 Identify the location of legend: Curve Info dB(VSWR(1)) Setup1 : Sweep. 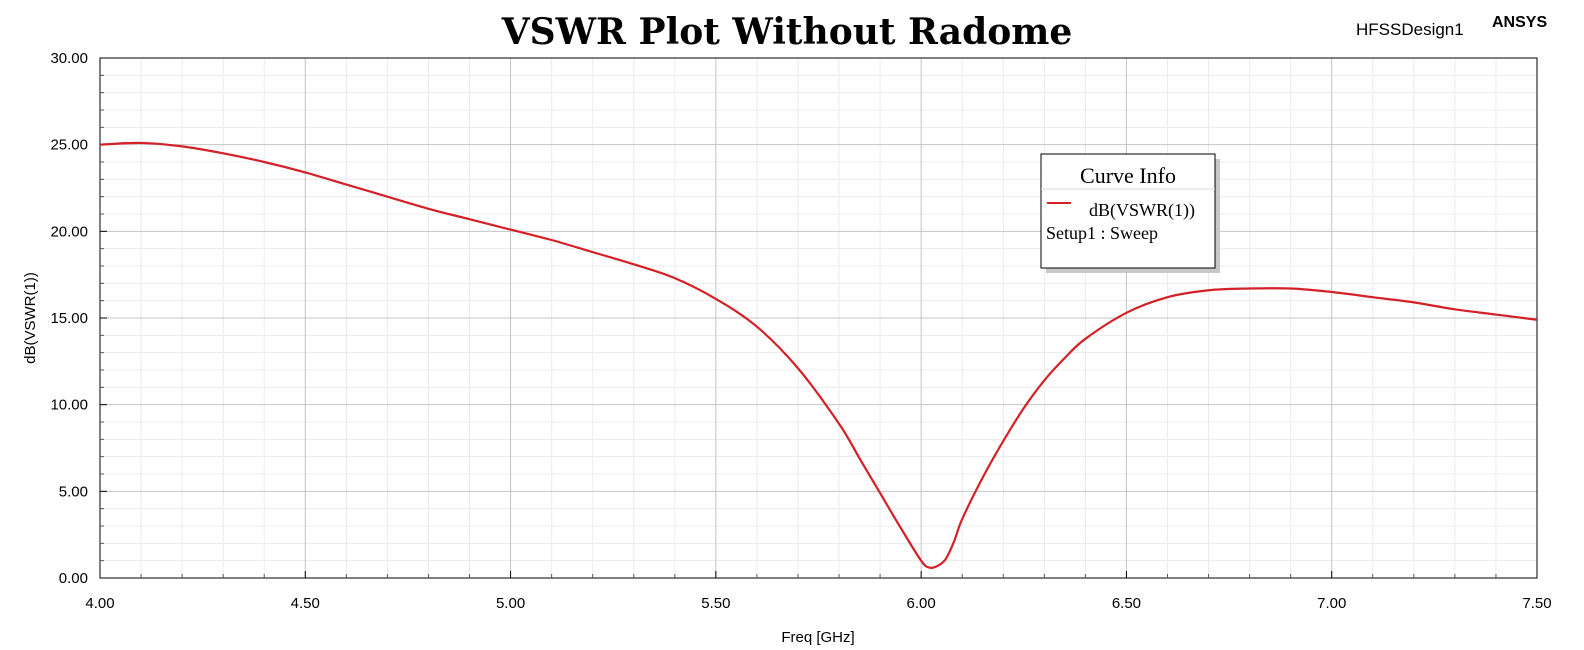
(1130, 213).